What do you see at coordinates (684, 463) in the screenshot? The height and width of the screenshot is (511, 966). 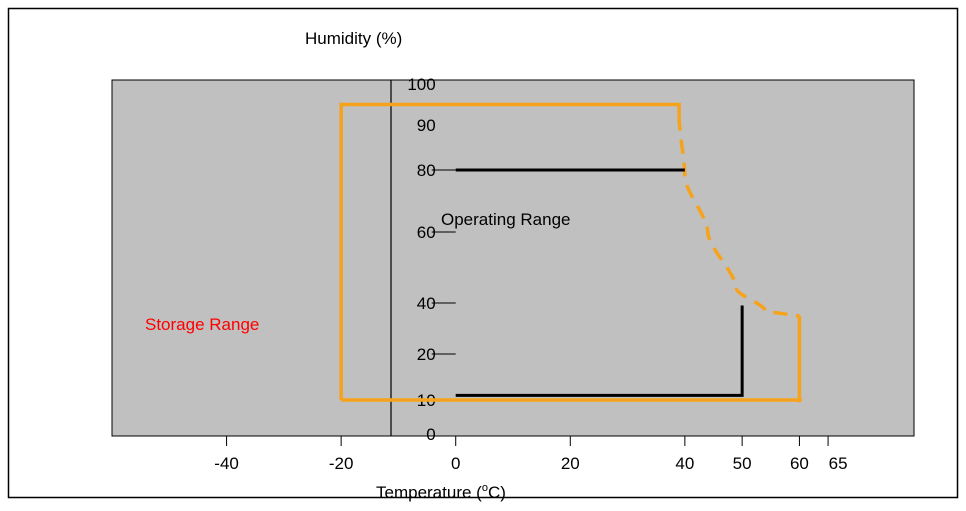 I see `x-tick-label: 40` at bounding box center [684, 463].